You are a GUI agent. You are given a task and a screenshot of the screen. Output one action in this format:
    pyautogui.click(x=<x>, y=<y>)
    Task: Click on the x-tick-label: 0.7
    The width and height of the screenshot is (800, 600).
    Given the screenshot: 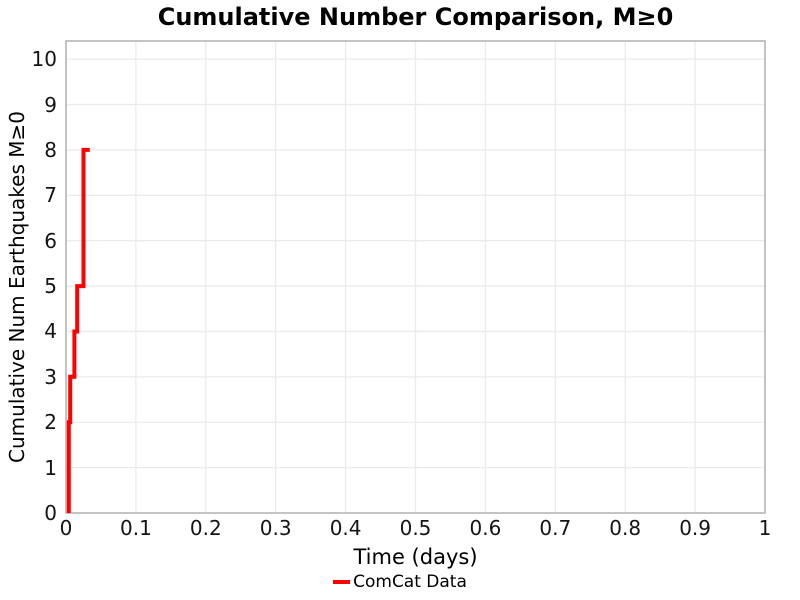 What is the action you would take?
    pyautogui.click(x=555, y=528)
    